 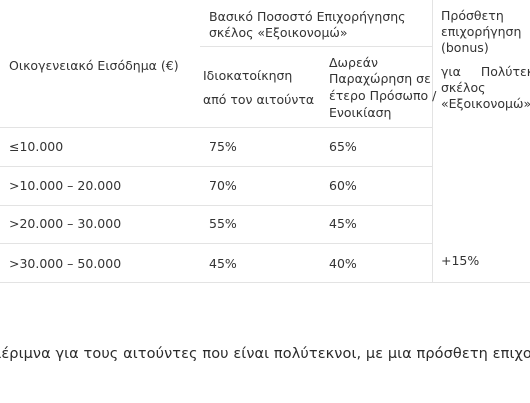 I want to click on owner-rate-cell: 70%, so click(x=223, y=185).